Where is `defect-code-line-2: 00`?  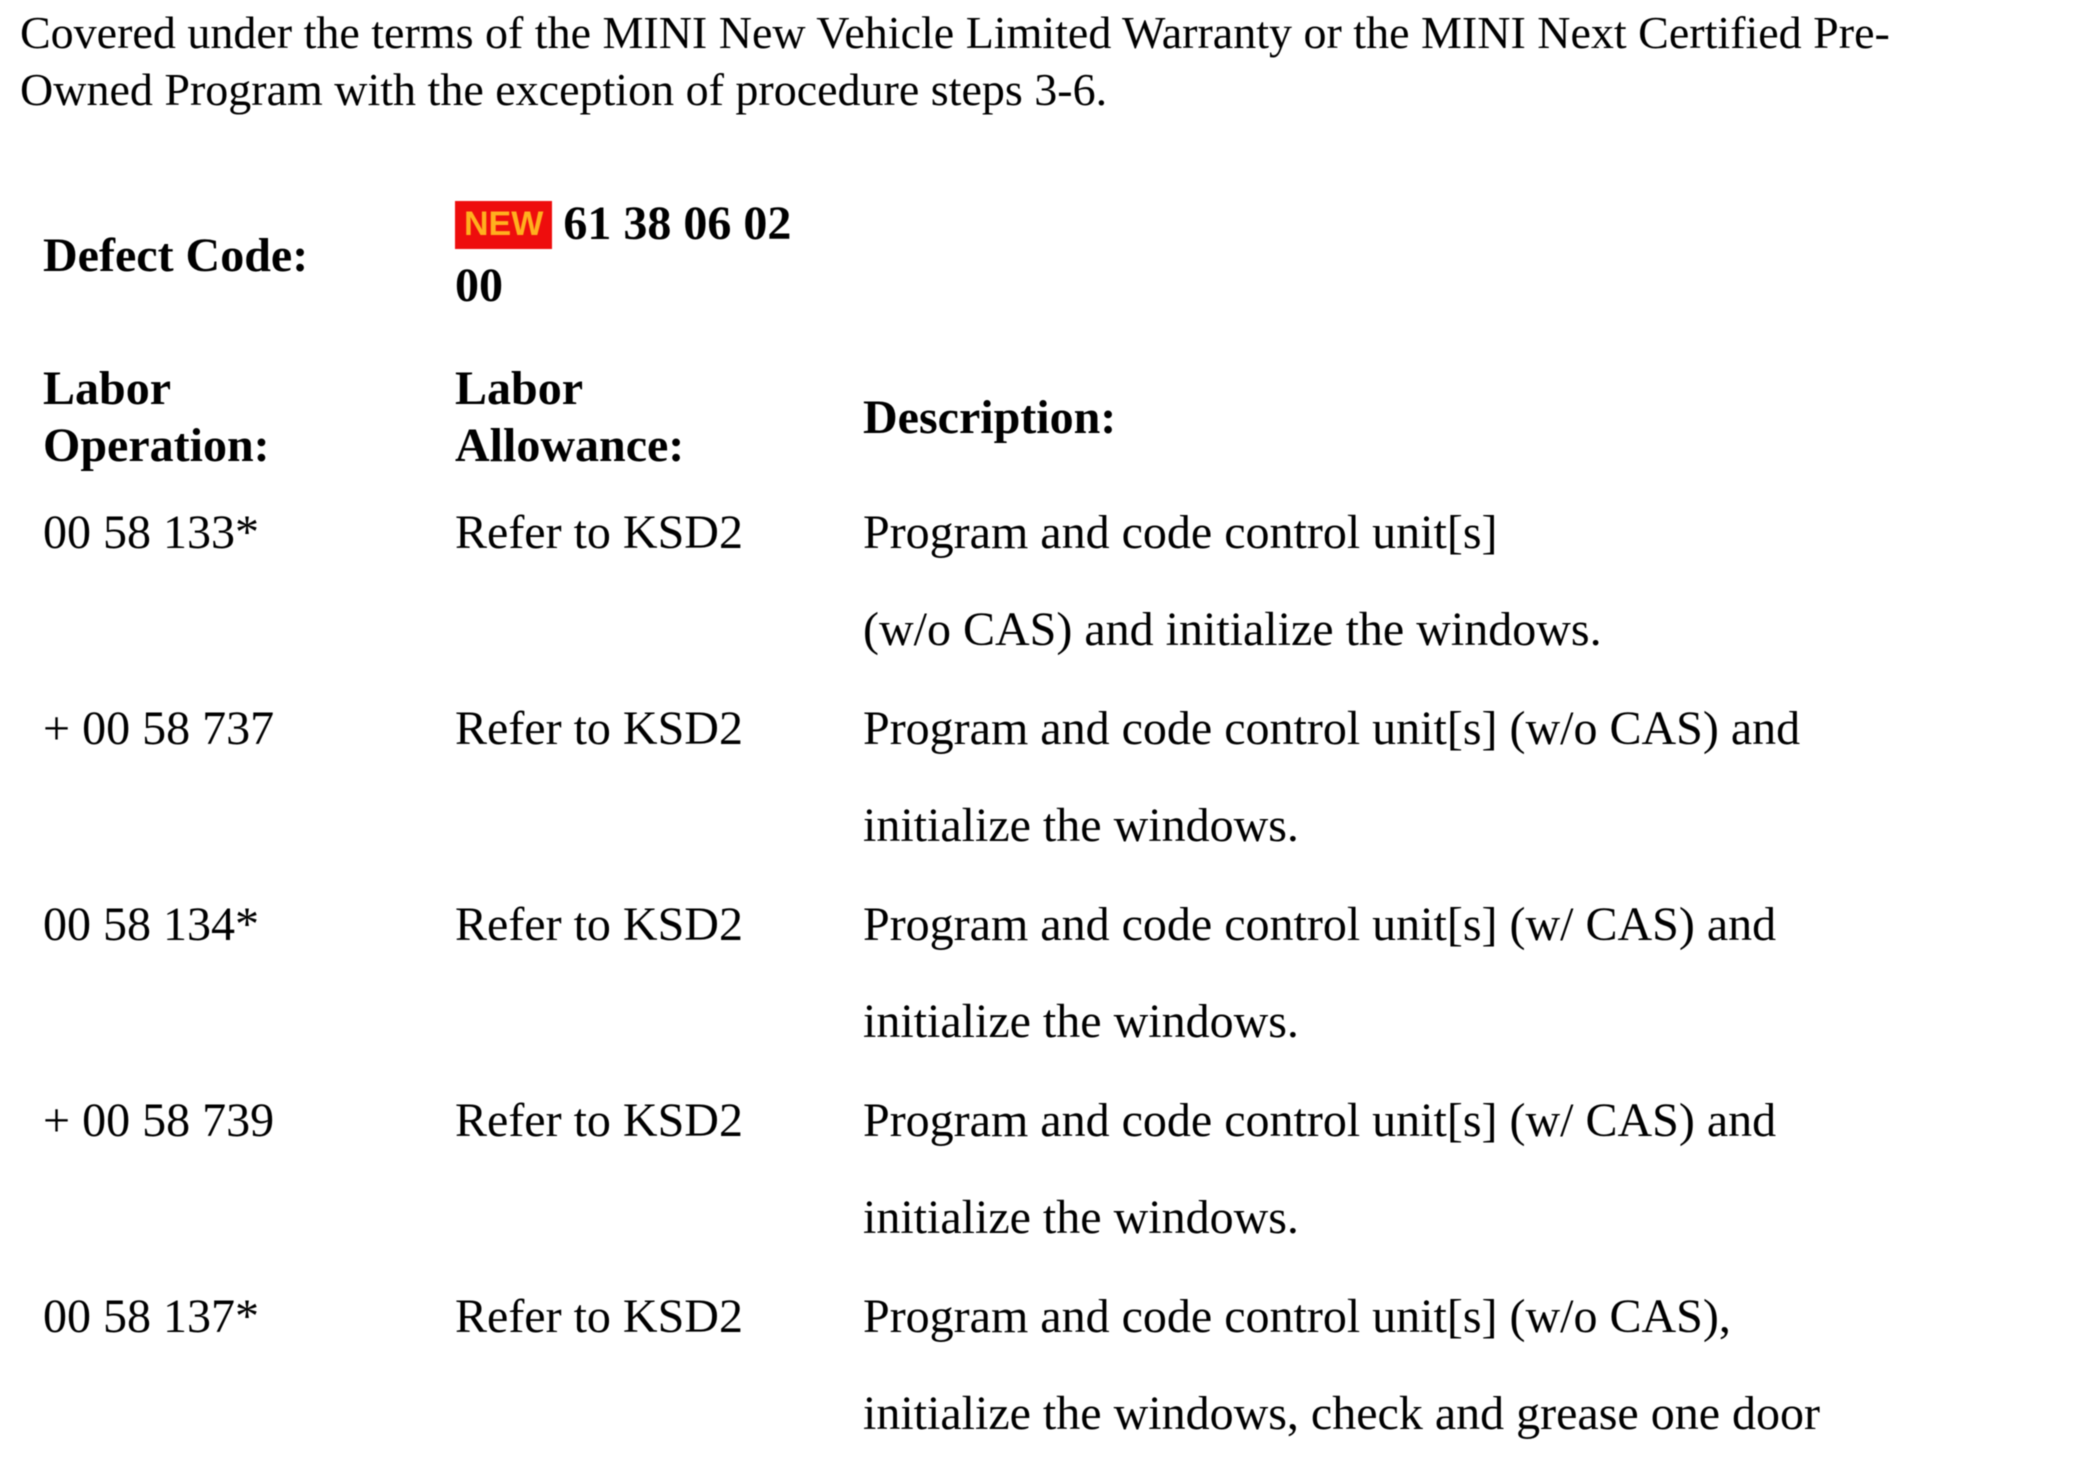 defect-code-line-2: 00 is located at coordinates (479, 285).